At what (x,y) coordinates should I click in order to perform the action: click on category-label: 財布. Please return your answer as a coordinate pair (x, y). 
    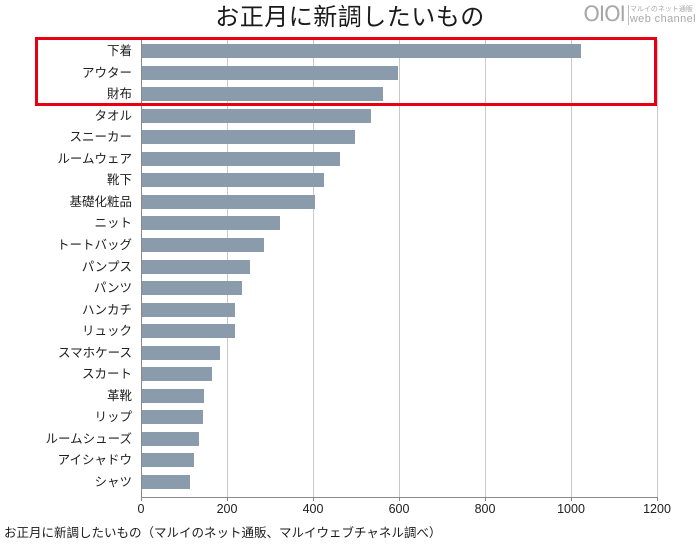
    Looking at the image, I should click on (119, 94).